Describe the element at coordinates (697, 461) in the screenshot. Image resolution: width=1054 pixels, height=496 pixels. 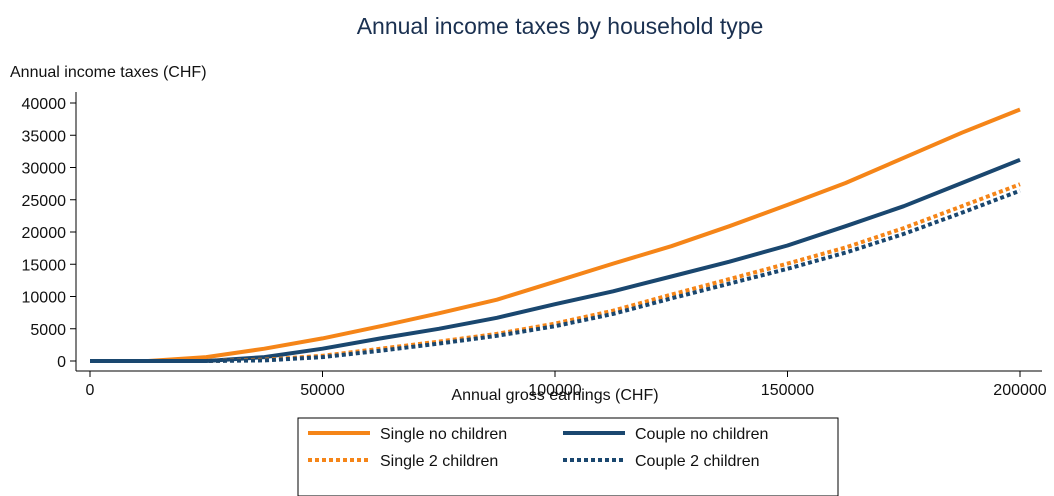
I see `legend-label: Couple 2 children` at that location.